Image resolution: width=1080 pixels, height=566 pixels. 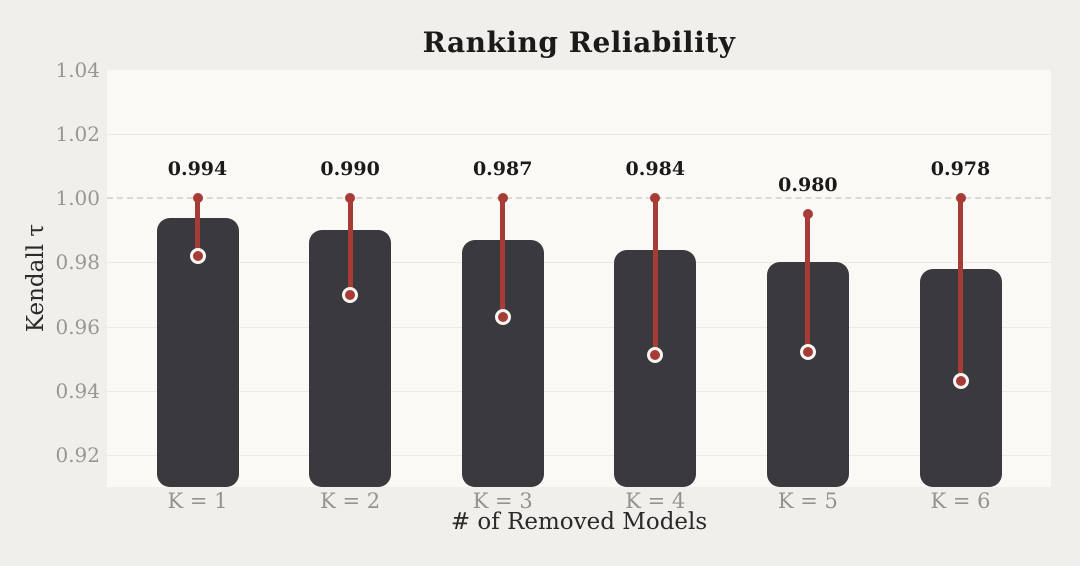 I want to click on chart-title: Ranking Reliability, so click(x=579, y=42).